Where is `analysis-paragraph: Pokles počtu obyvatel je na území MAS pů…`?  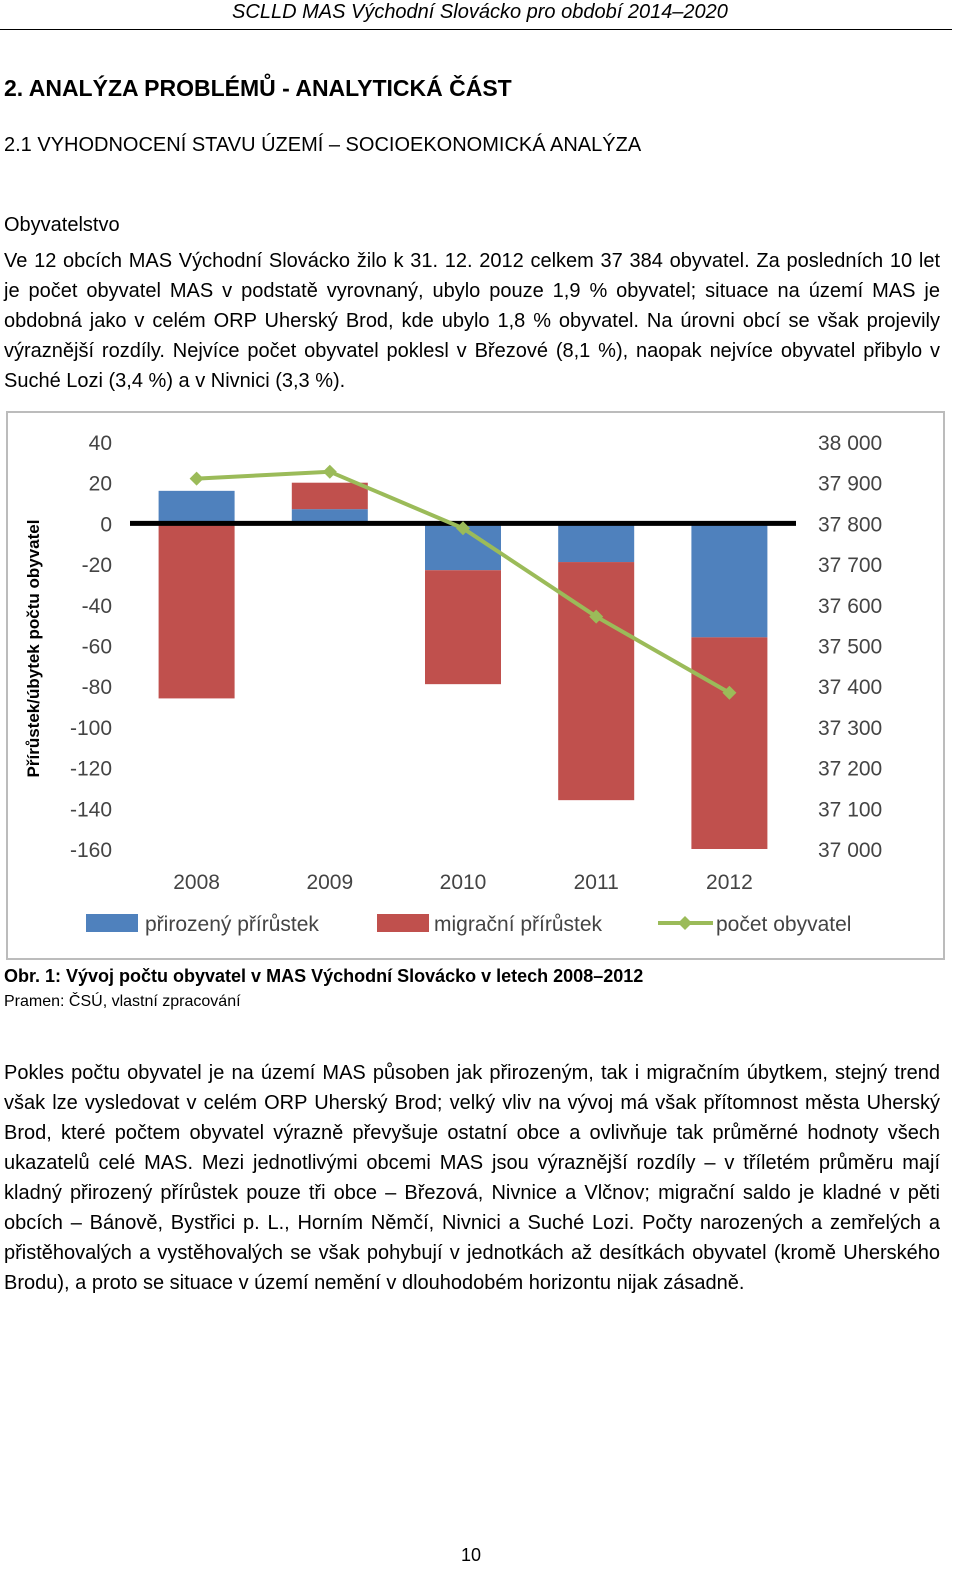 analysis-paragraph: Pokles počtu obyvatel je na území MAS pů… is located at coordinates (472, 1178).